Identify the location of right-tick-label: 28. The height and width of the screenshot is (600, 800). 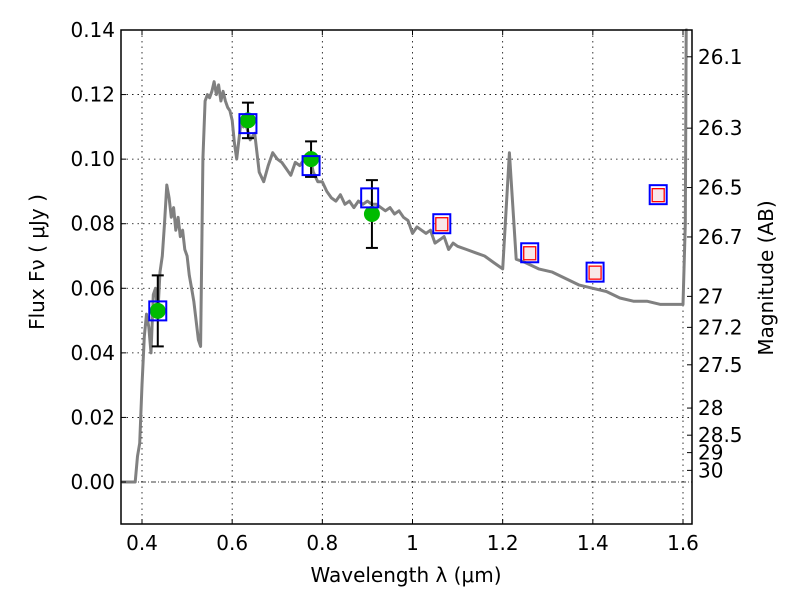
(710, 408).